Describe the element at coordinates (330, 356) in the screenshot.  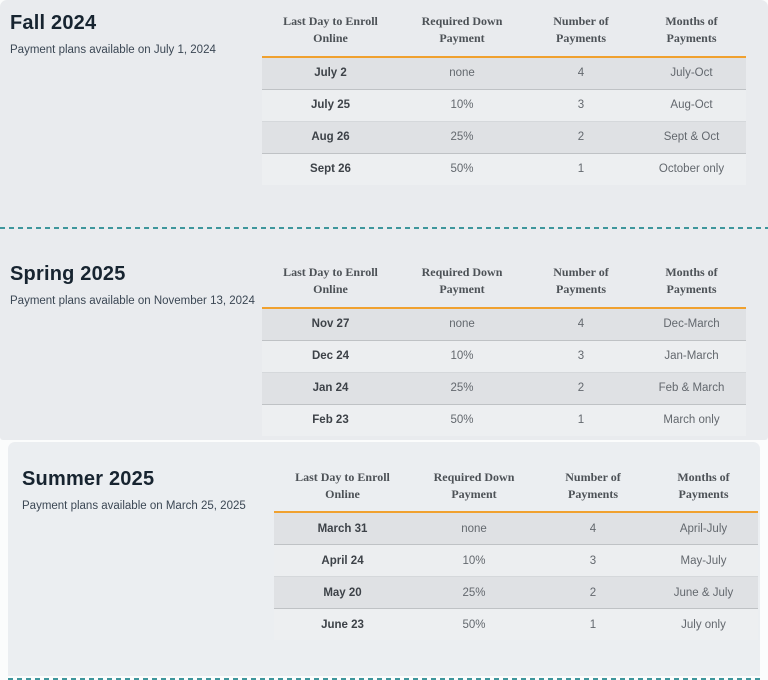
I see `enroll-date-cell: Dec 24` at that location.